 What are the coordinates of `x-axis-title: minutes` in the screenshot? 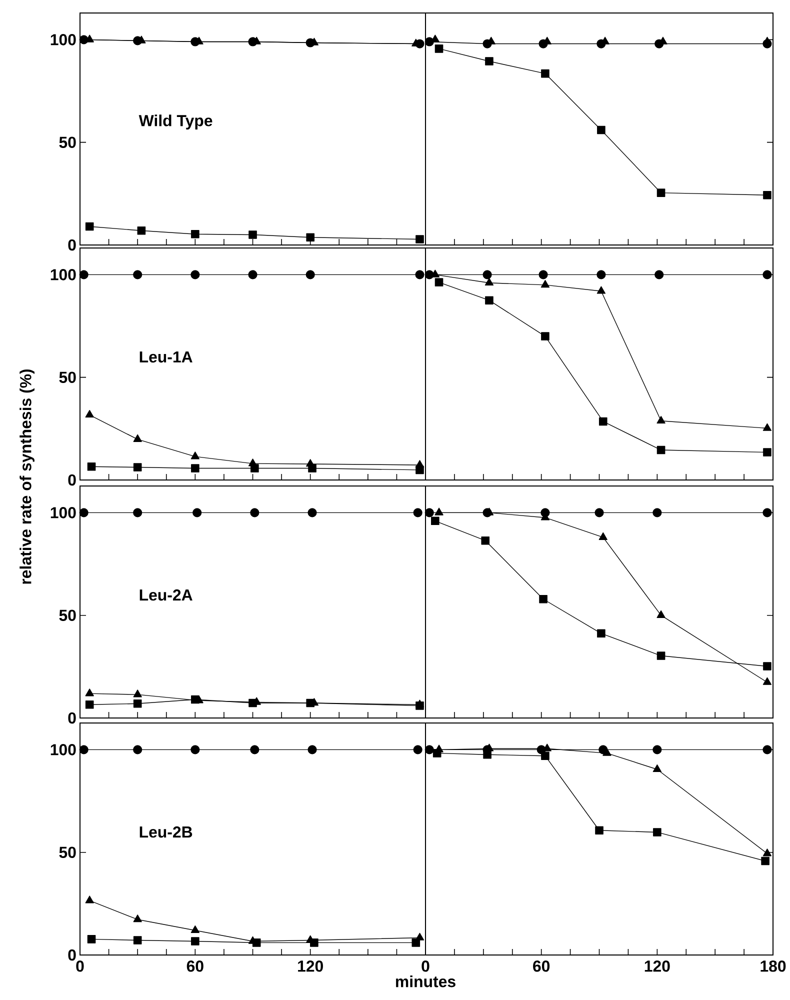 It's located at (426, 982).